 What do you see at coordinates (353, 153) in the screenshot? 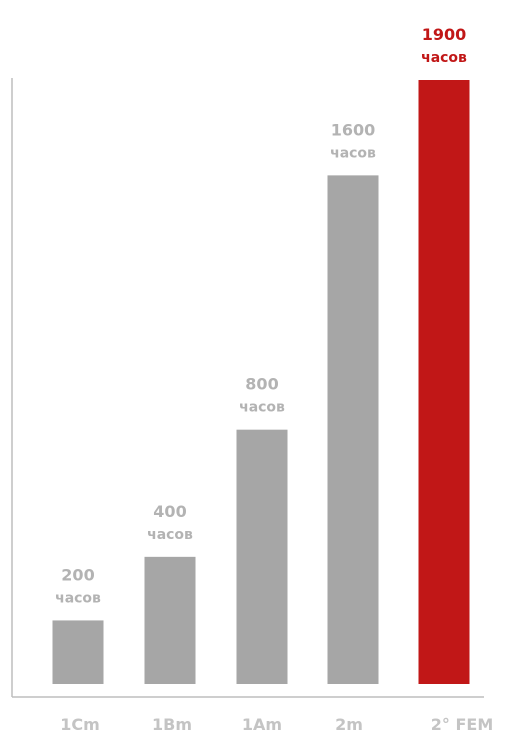
I see `data-label-unit-4: часов` at bounding box center [353, 153].